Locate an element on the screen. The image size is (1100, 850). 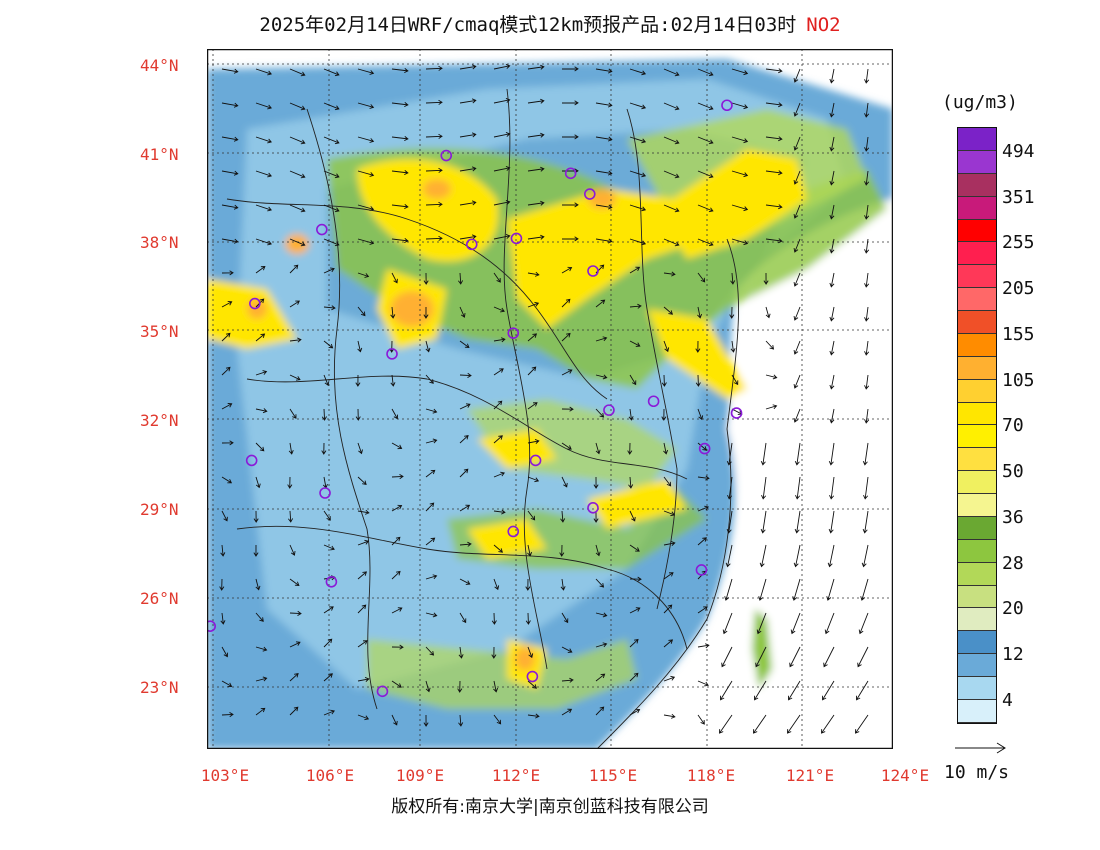
colorbar-label: 70 is located at coordinates (1013, 425).